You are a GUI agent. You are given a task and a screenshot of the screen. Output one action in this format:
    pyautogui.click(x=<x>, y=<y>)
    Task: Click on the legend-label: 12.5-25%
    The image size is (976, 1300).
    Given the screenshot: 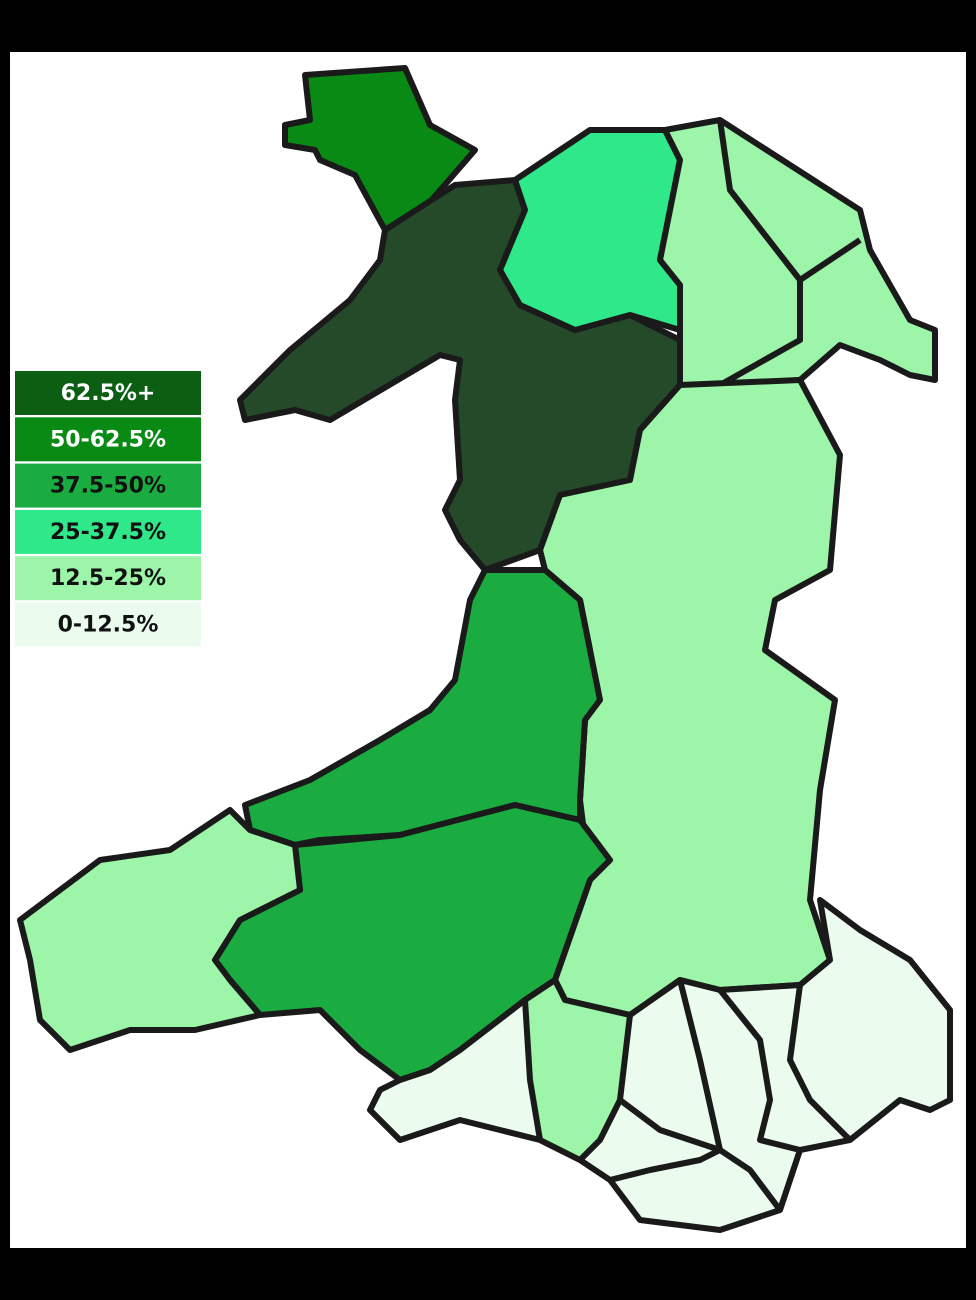 What is the action you would take?
    pyautogui.click(x=108, y=578)
    